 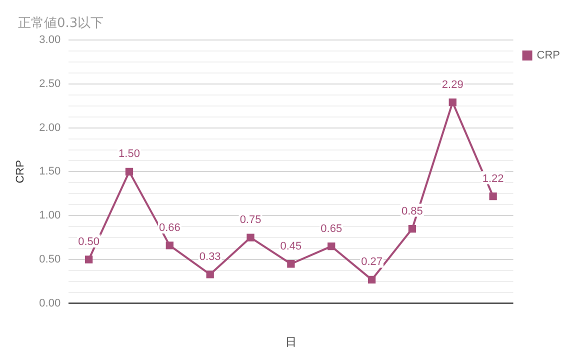 What do you see at coordinates (89, 242) in the screenshot?
I see `data-label: 0.50` at bounding box center [89, 242].